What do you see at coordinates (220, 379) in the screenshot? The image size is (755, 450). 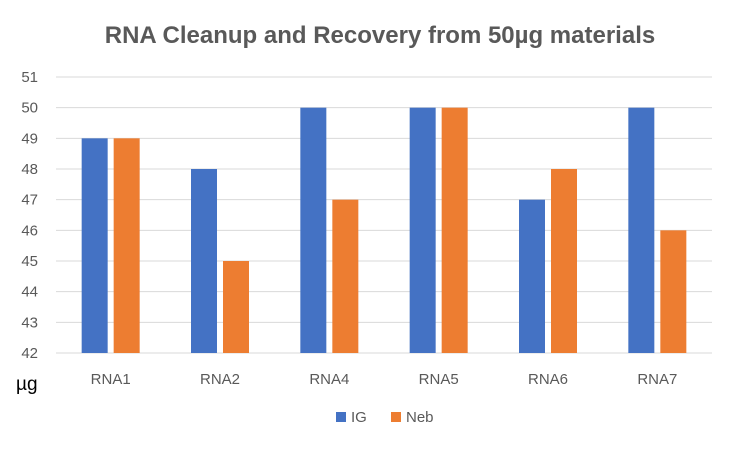 I see `x-tick-label: RNA2` at bounding box center [220, 379].